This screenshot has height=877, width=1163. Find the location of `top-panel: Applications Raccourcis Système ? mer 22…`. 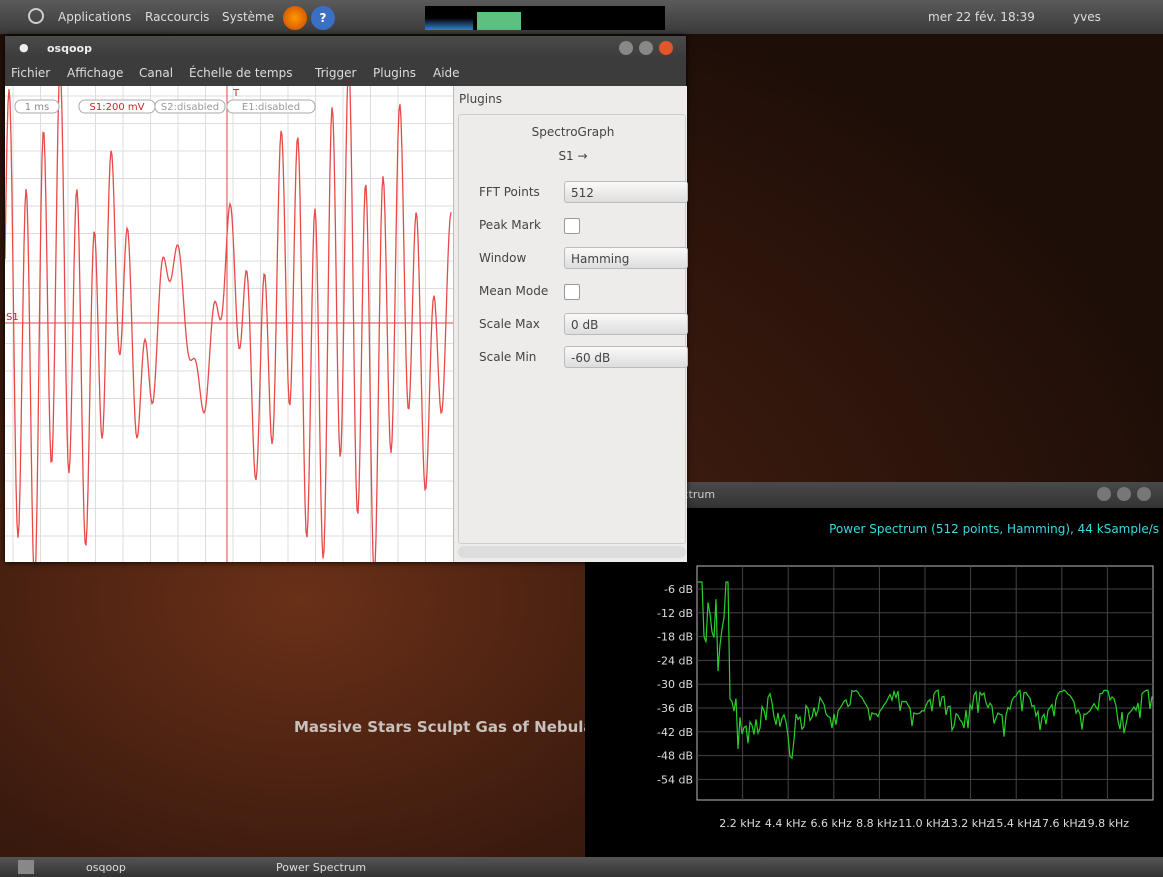

top-panel: Applications Raccourcis Système ? mer 22… is located at coordinates (581, 17).